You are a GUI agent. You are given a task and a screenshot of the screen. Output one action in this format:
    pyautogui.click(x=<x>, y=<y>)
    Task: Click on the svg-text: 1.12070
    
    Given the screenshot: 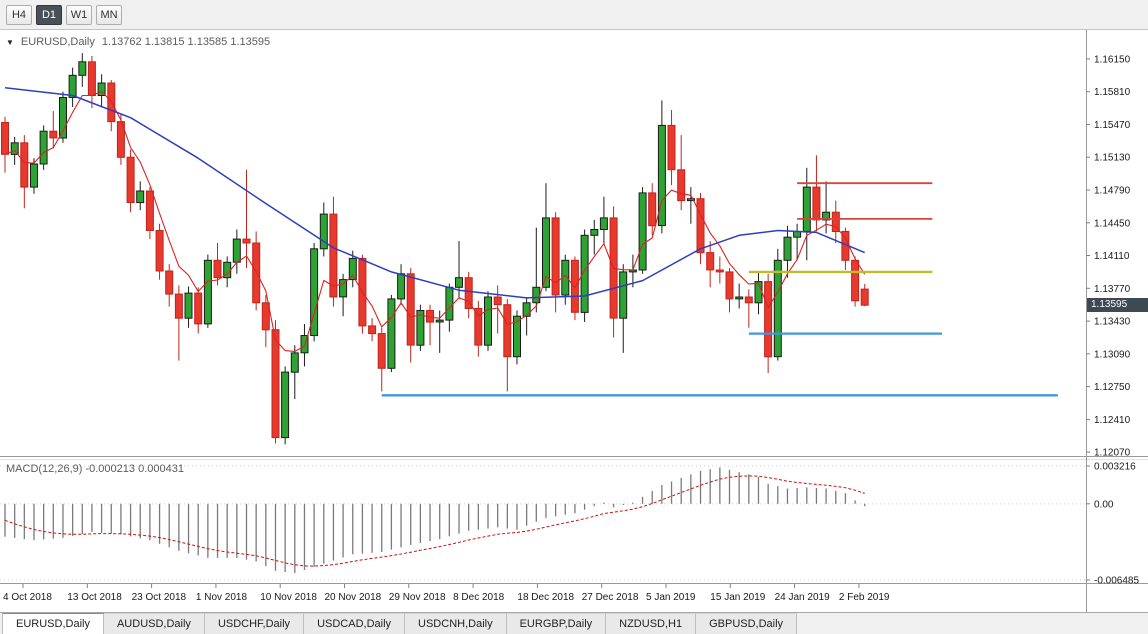 What is the action you would take?
    pyautogui.click(x=1112, y=453)
    